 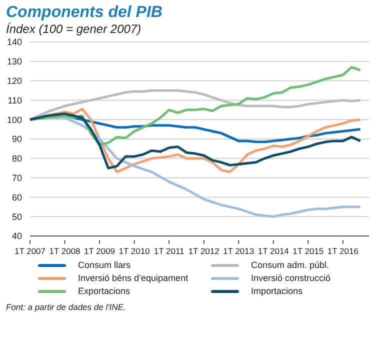 I want to click on x-tick-label: 1T 2008, so click(x=65, y=251).